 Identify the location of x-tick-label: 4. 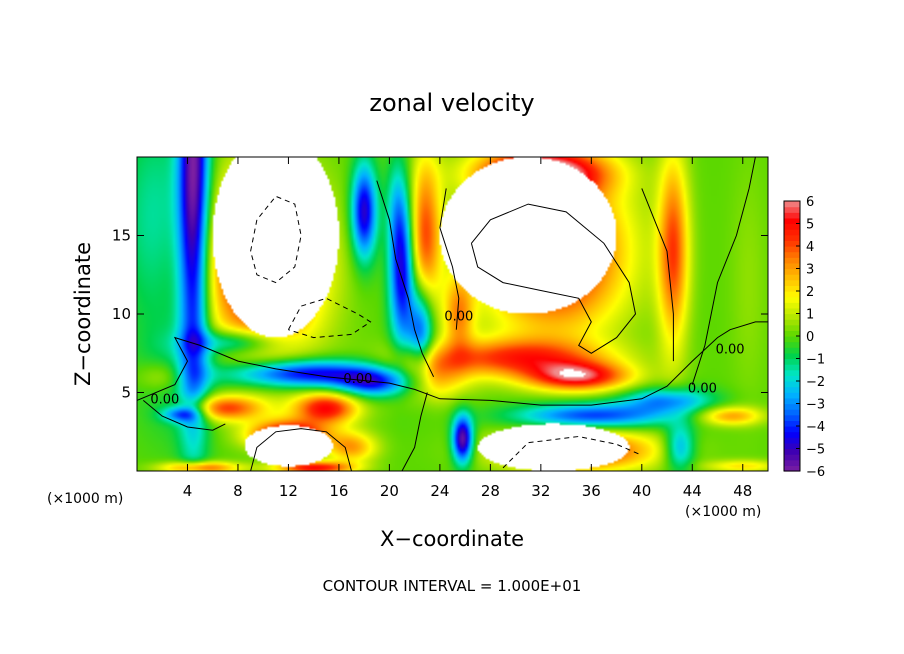
(188, 491).